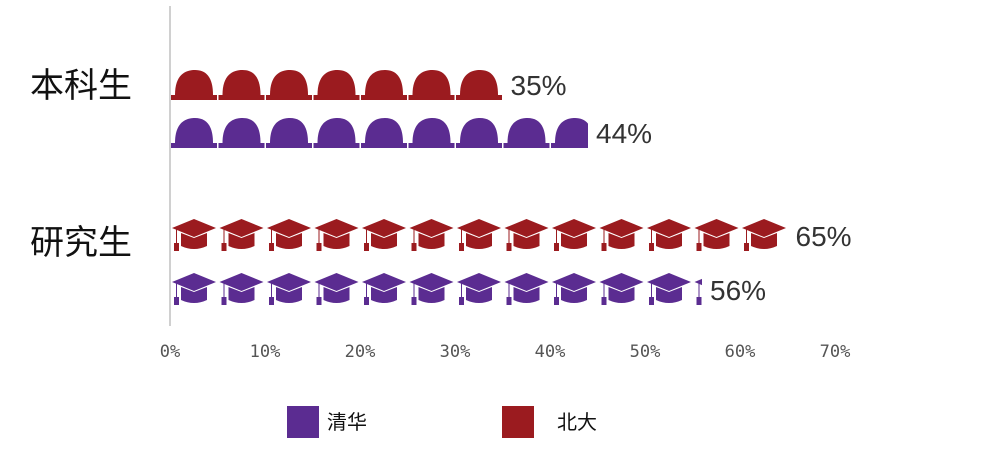  What do you see at coordinates (577, 422) in the screenshot?
I see `legend-label: 北大` at bounding box center [577, 422].